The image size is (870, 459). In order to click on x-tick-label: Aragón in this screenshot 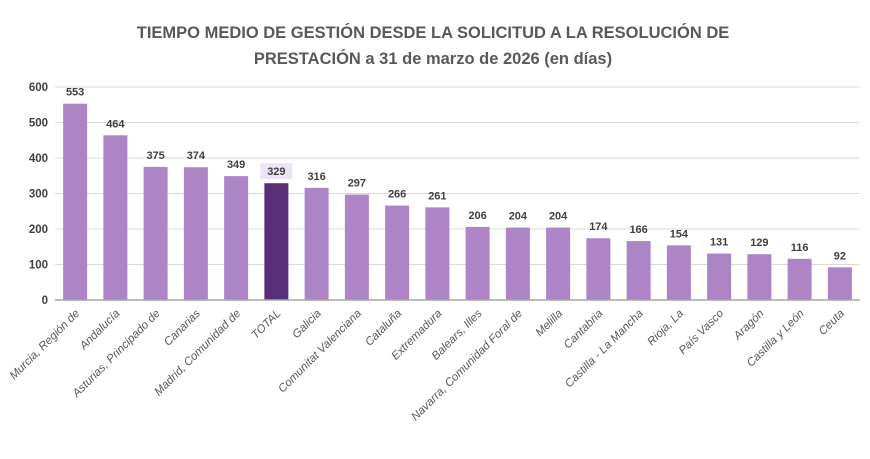, I will do `click(748, 325)`.